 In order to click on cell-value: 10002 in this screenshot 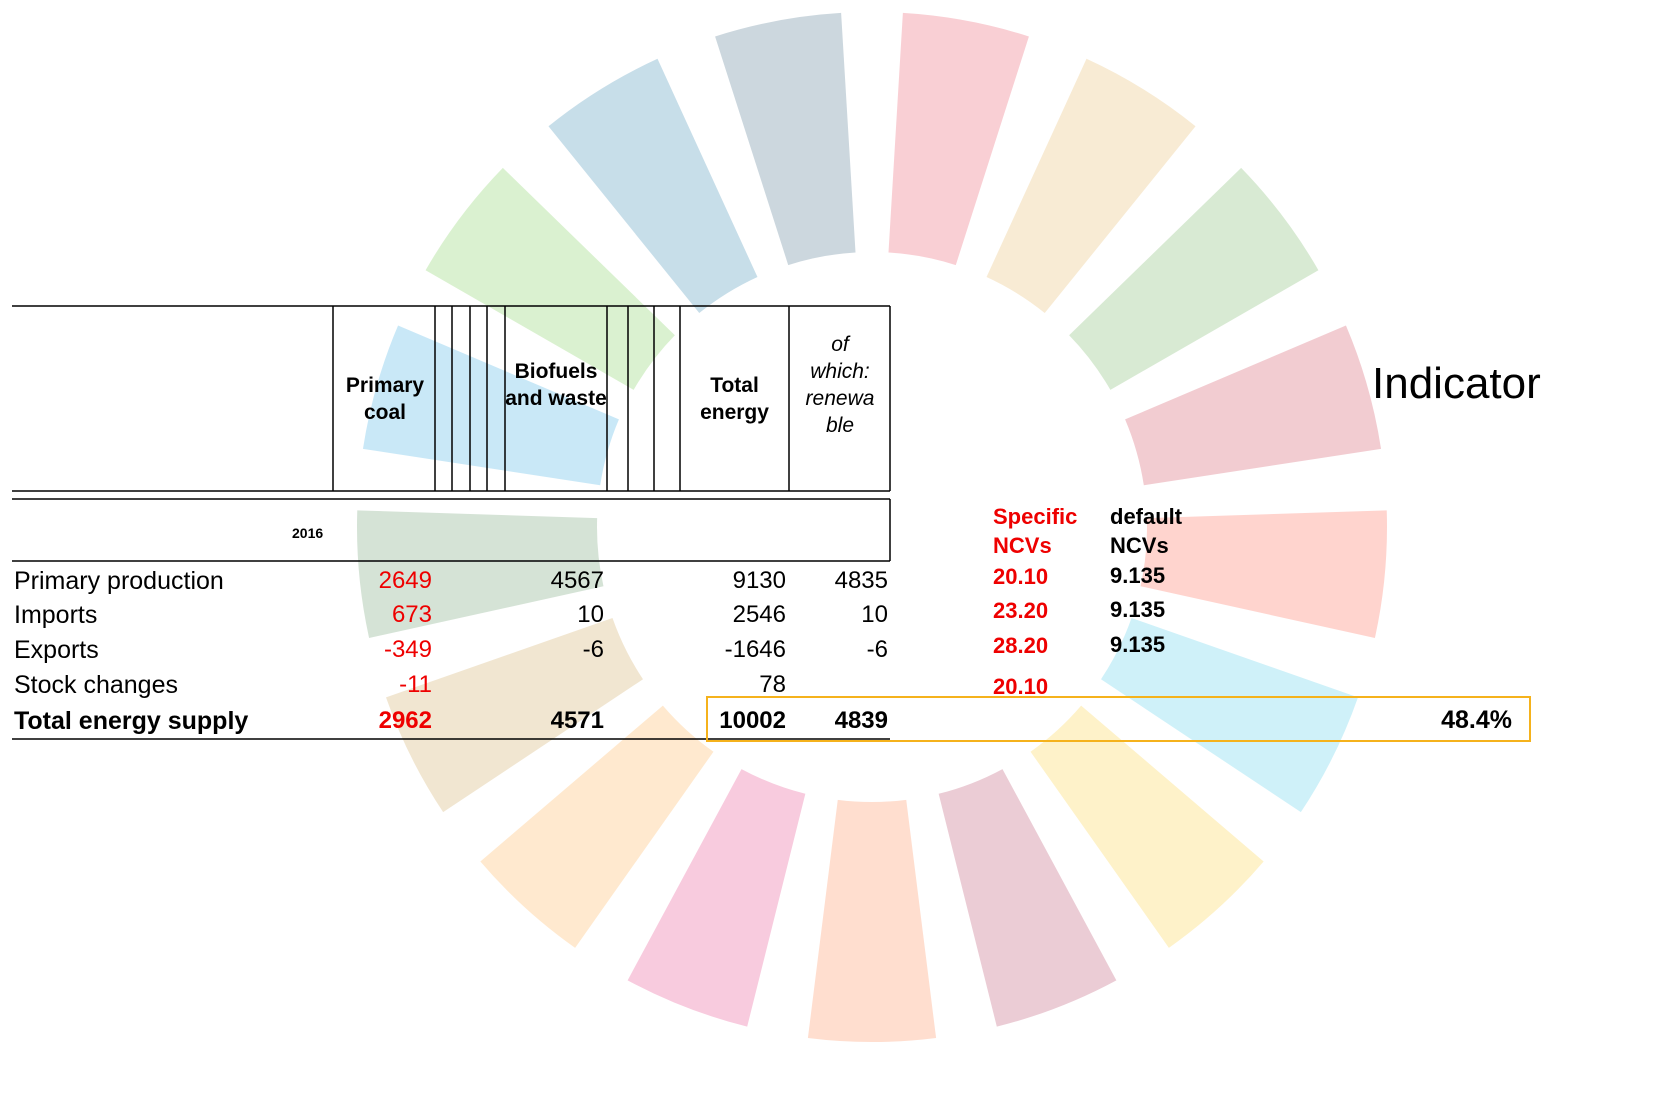, I will do `click(752, 720)`.